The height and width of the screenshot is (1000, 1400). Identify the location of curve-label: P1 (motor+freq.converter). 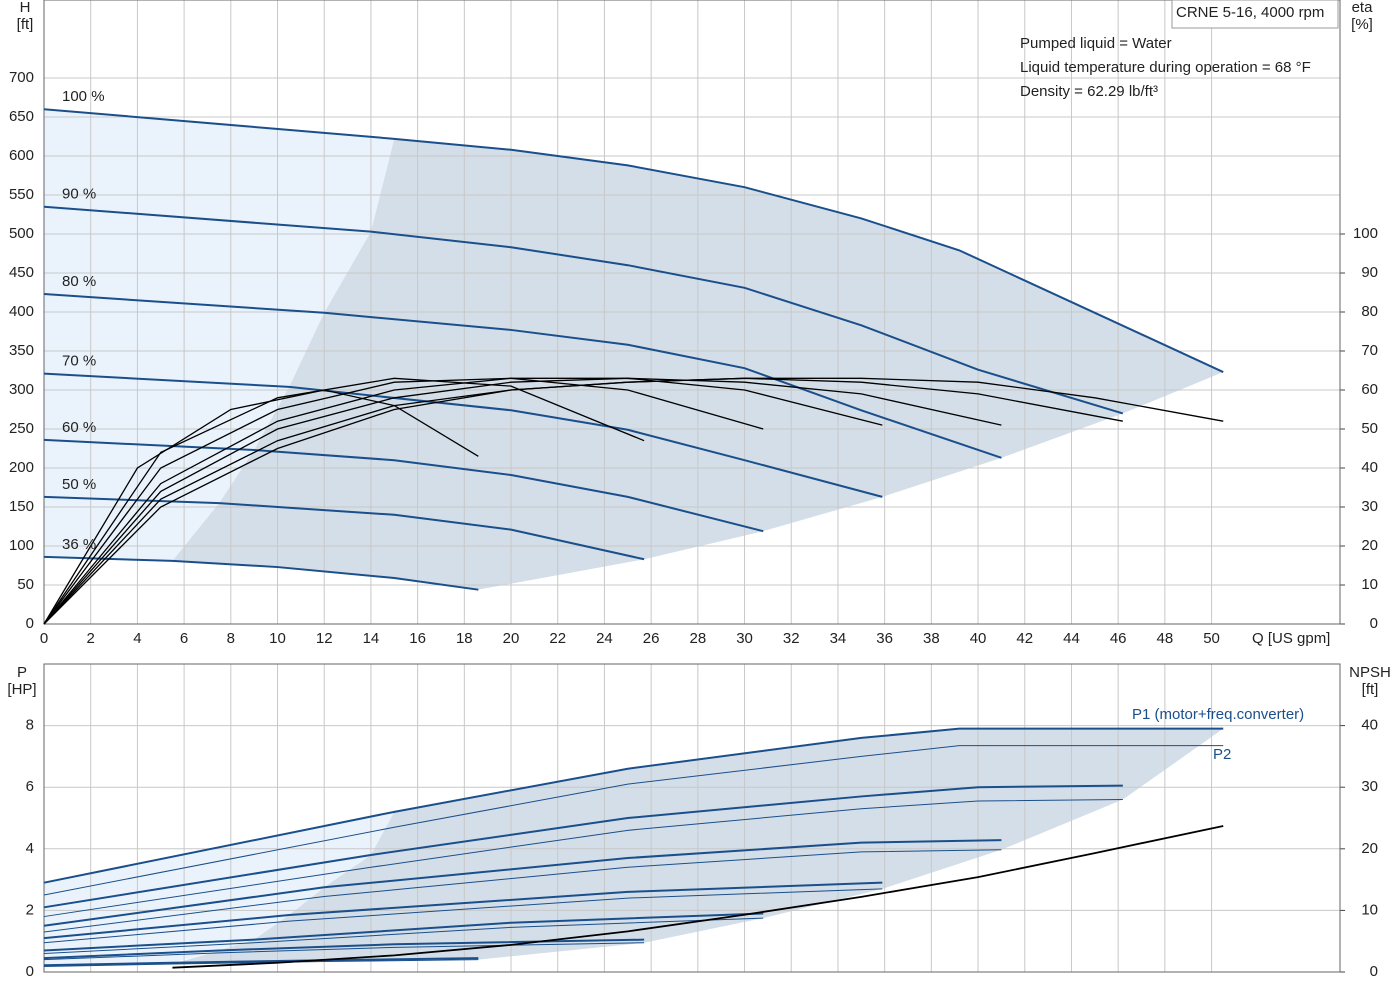
(1218, 714).